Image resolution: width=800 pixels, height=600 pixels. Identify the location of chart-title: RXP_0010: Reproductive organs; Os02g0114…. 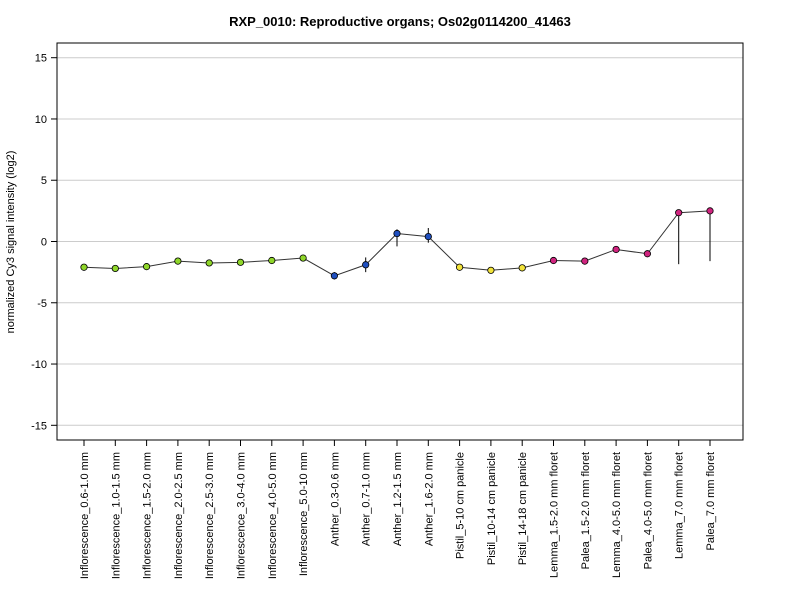
(400, 21).